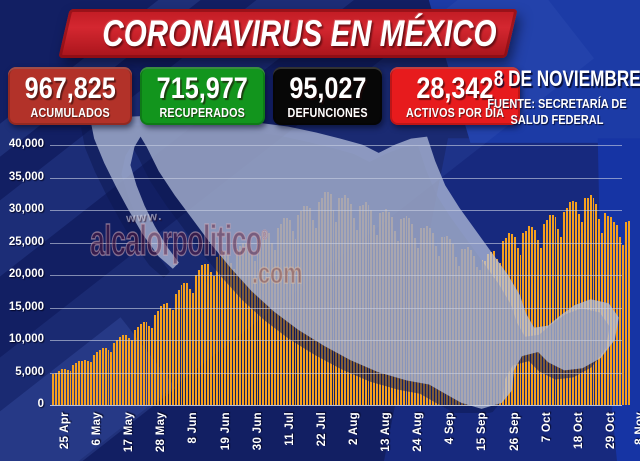 The width and height of the screenshot is (640, 461). What do you see at coordinates (26, 241) in the screenshot?
I see `y-tick-label: 25,000` at bounding box center [26, 241].